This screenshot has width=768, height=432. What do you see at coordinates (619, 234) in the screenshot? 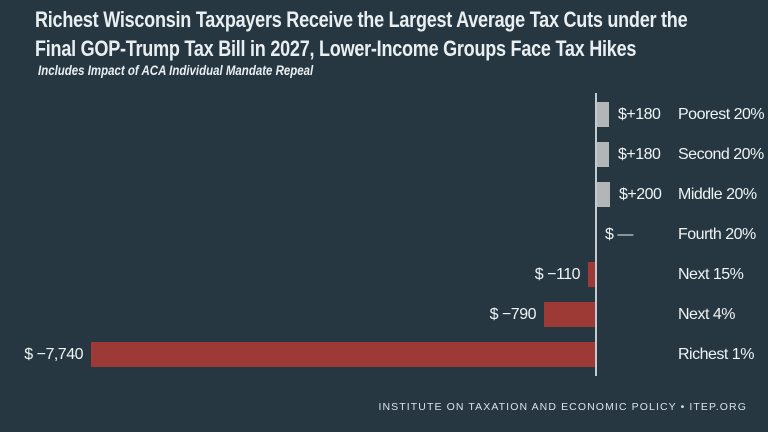
I see `value-label-fourth-20: $ —` at bounding box center [619, 234].